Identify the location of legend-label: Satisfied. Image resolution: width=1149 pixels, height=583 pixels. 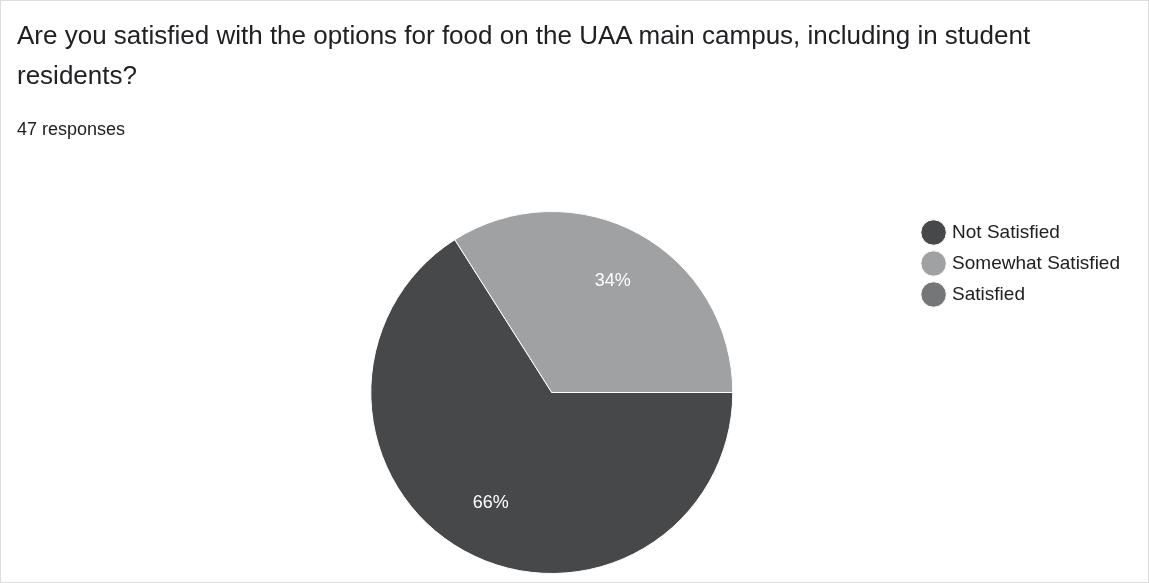
(988, 293).